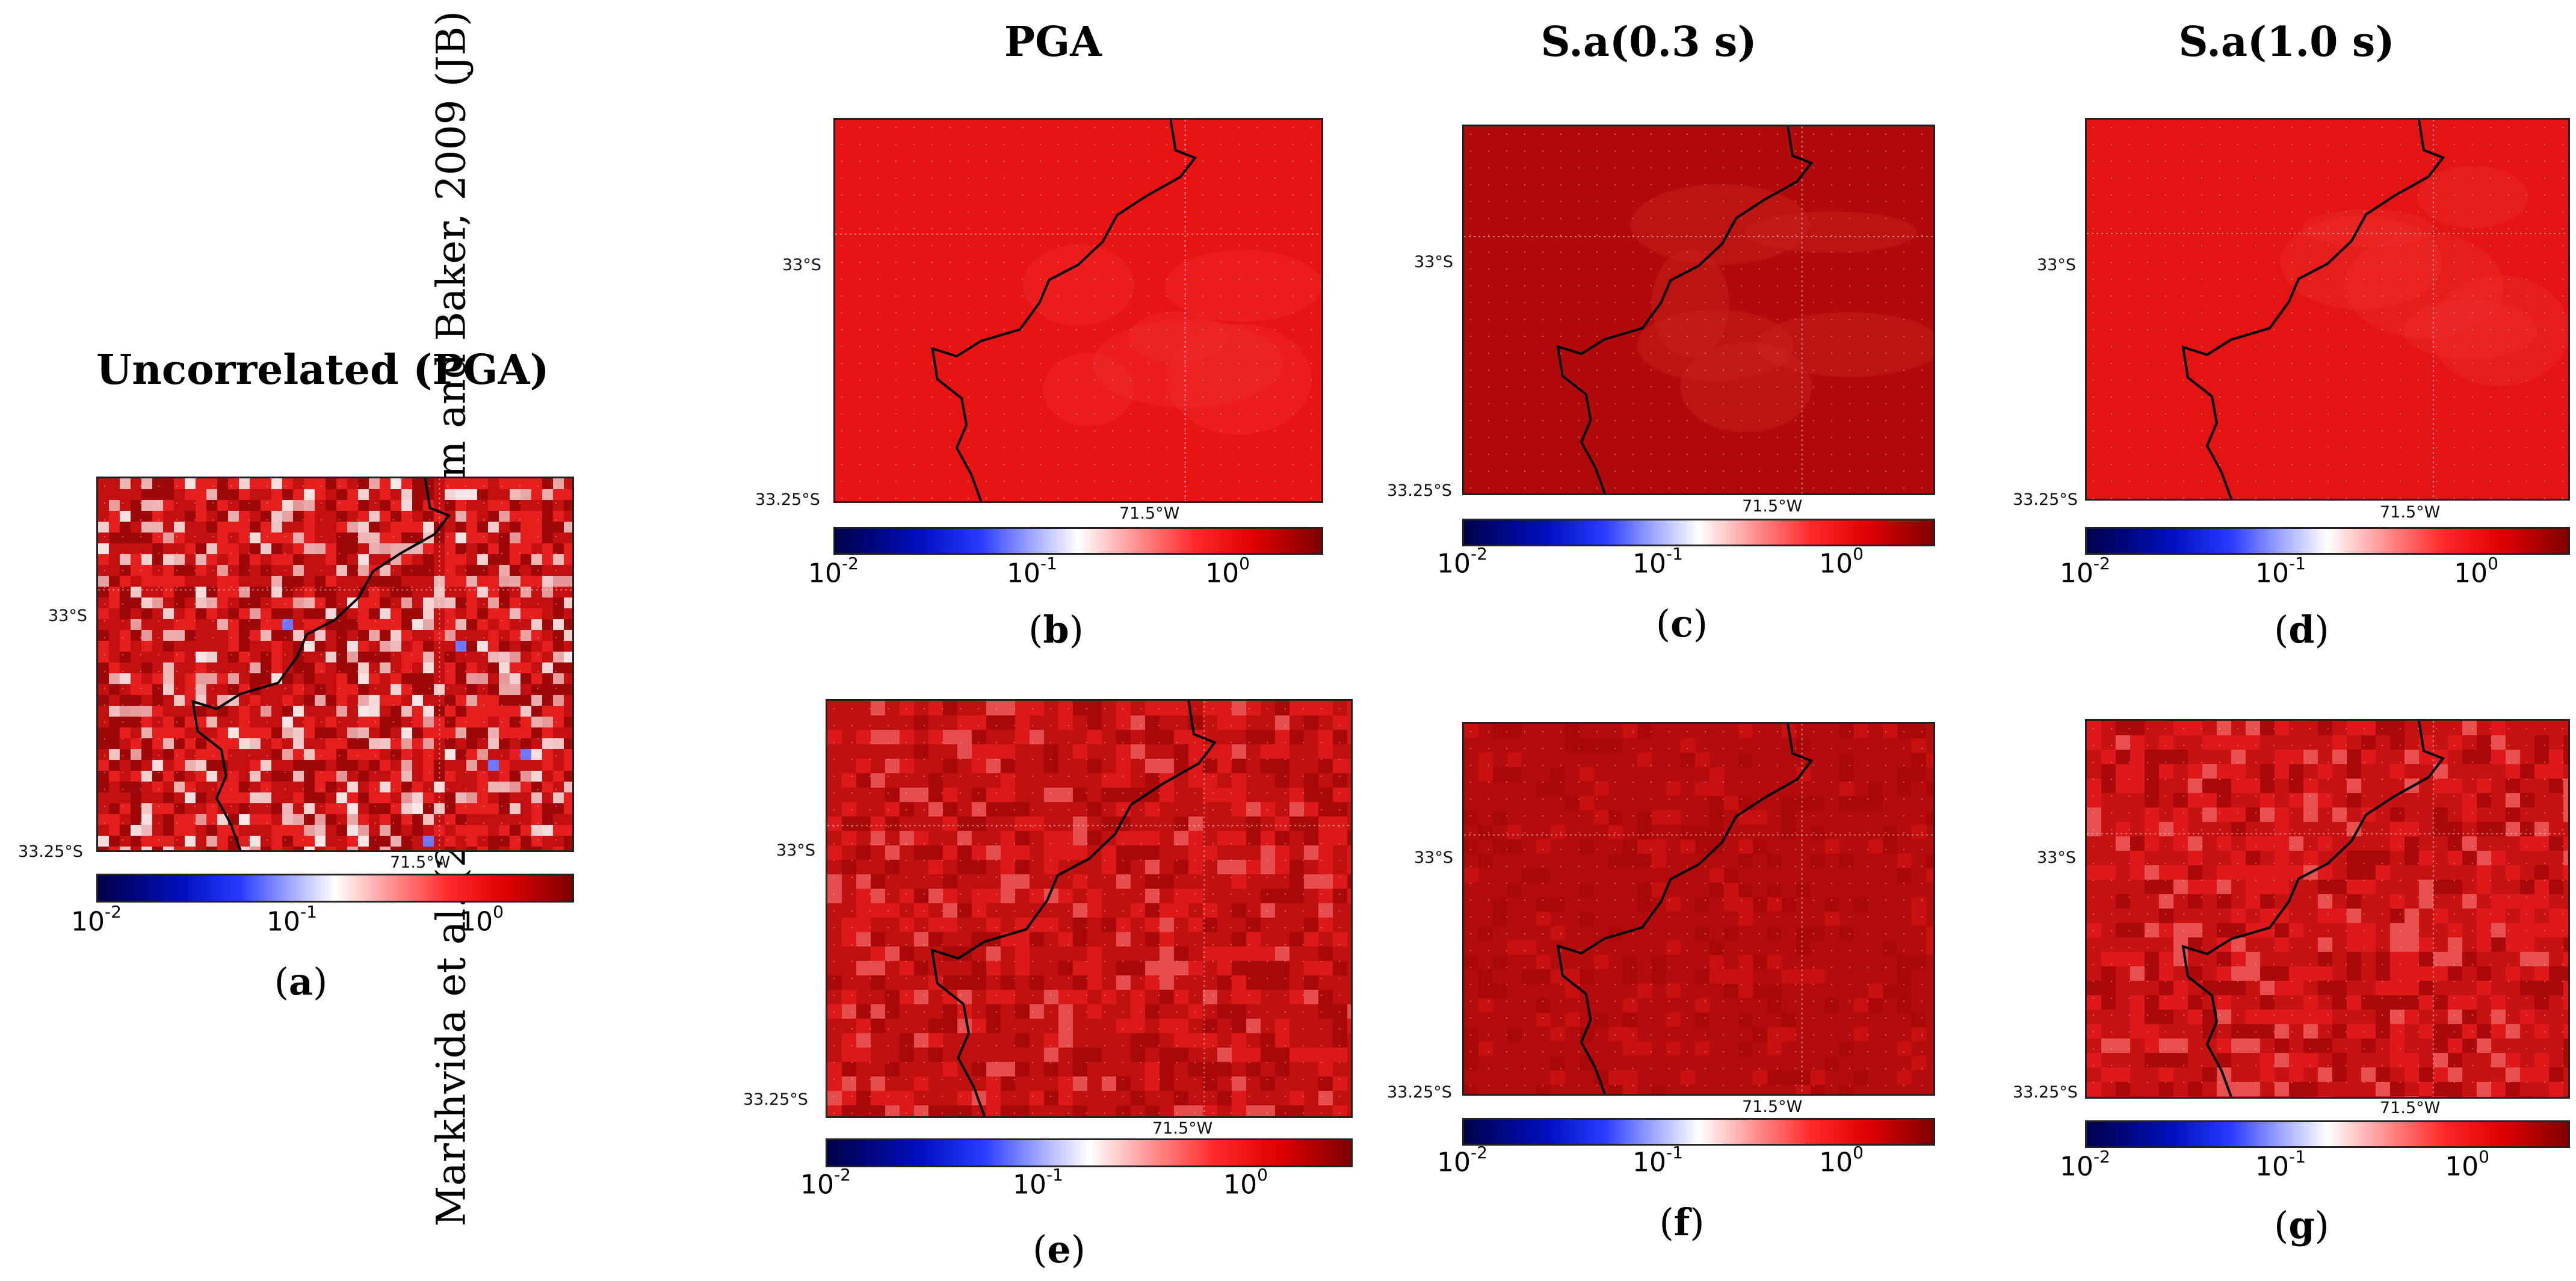 The height and width of the screenshot is (1281, 2576). What do you see at coordinates (2056, 857) in the screenshot?
I see `lat-label-top-g: 33°S` at bounding box center [2056, 857].